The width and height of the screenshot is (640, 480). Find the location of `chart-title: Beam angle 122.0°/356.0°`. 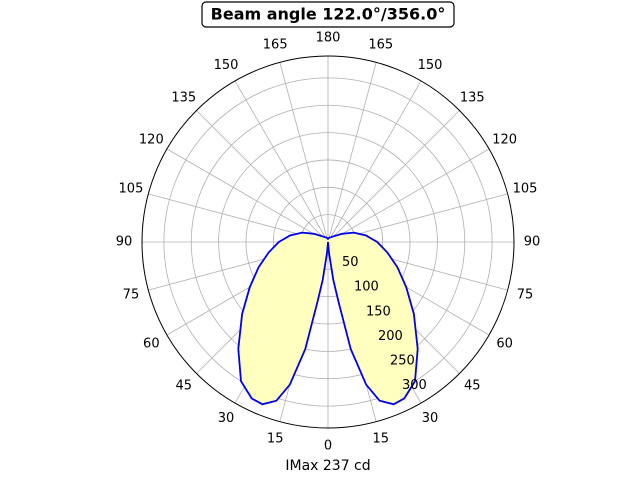

chart-title: Beam angle 122.0°/356.0° is located at coordinates (328, 14).